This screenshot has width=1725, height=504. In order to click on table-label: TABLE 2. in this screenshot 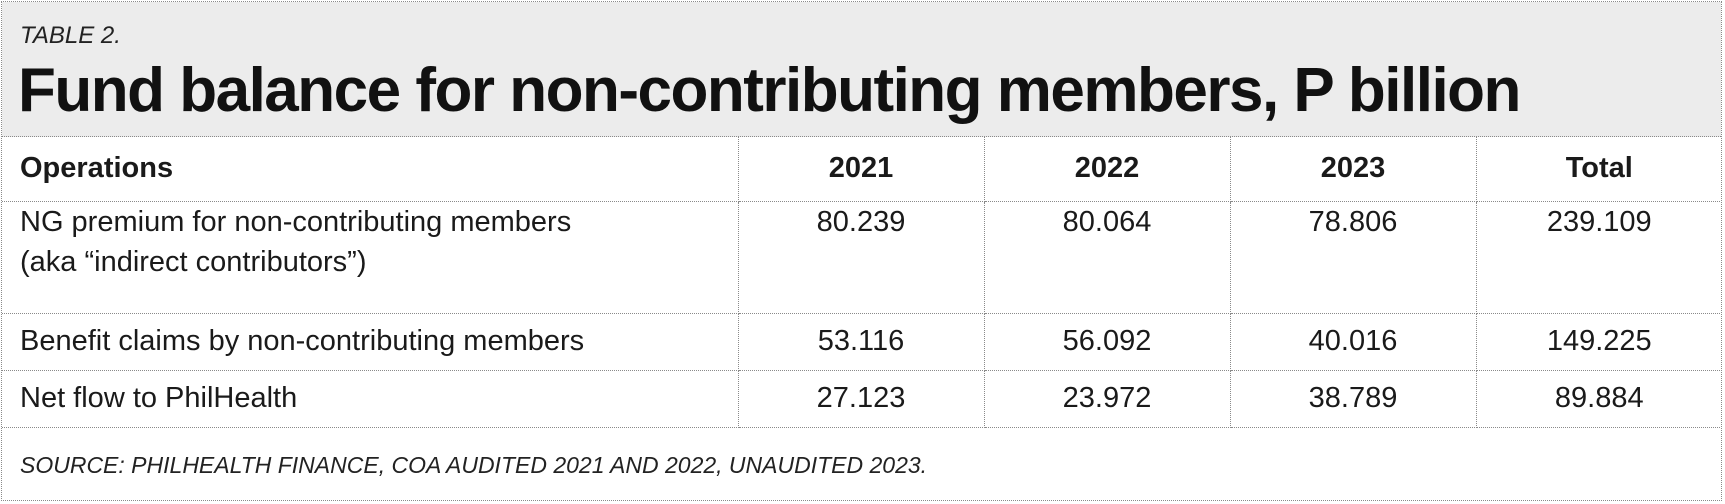, I will do `click(70, 35)`.